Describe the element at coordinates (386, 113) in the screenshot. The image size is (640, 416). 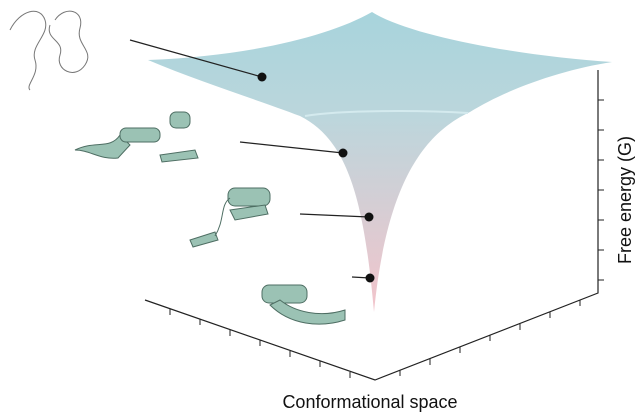
I see `surface-horizon` at that location.